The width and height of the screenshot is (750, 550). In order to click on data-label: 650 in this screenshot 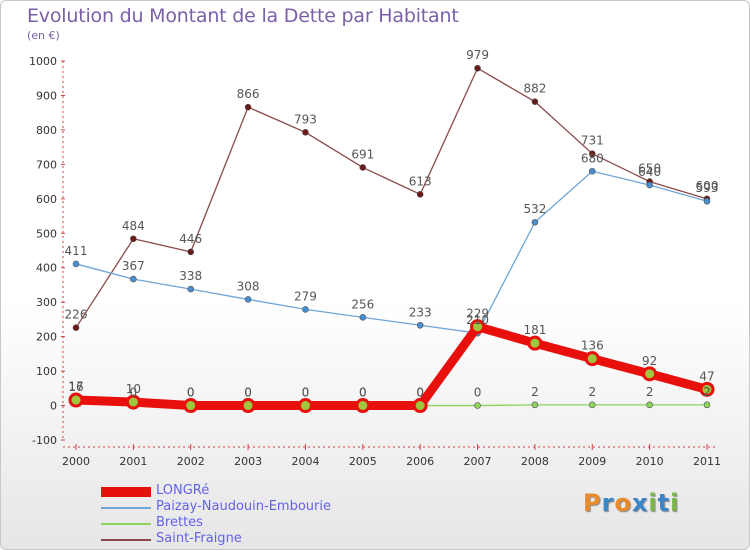, I will do `click(649, 169)`.